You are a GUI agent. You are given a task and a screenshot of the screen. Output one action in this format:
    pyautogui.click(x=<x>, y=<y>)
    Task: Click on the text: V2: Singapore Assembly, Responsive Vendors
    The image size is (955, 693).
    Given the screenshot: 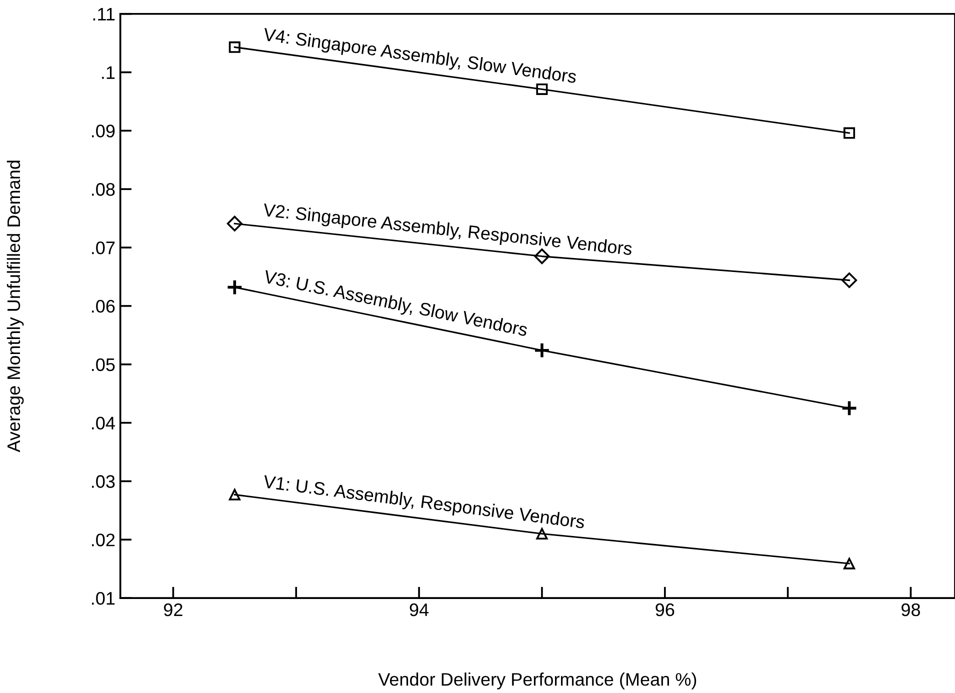 What is the action you would take?
    pyautogui.click(x=447, y=230)
    